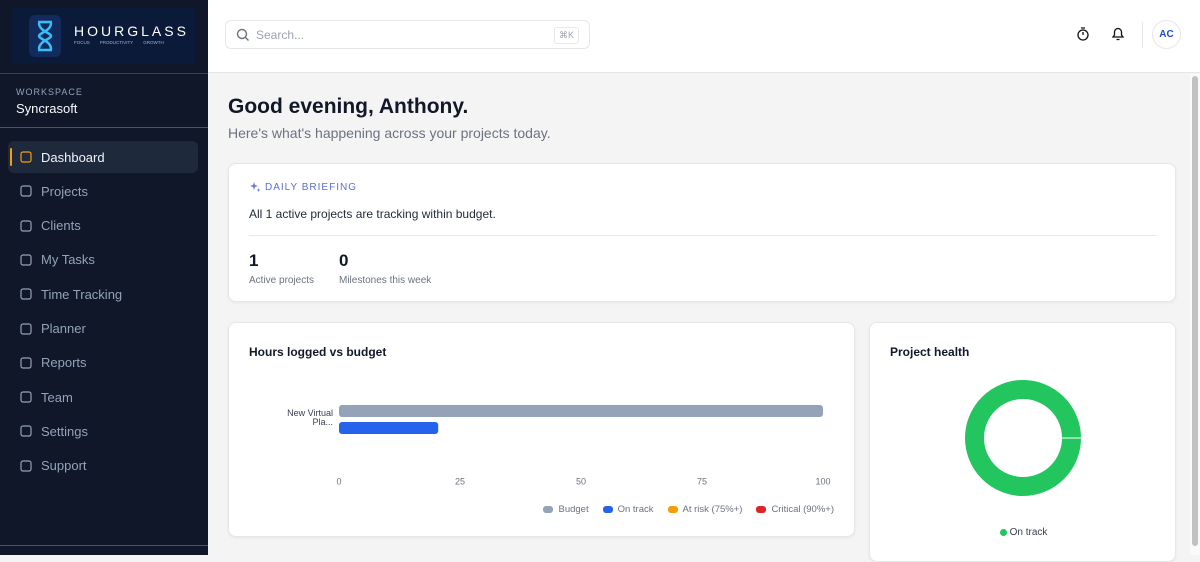 The image size is (1200, 562). Describe the element at coordinates (385, 280) in the screenshot. I see `stat-label: Milestones this week` at that location.